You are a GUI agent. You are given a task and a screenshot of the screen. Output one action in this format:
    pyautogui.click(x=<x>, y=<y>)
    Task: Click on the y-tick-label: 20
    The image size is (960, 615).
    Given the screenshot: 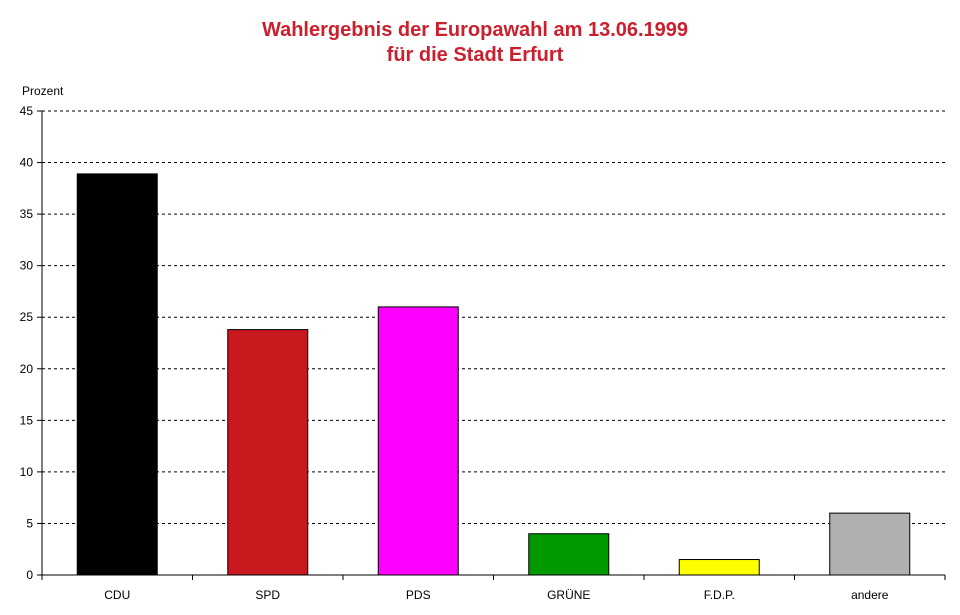 What is the action you would take?
    pyautogui.click(x=27, y=369)
    